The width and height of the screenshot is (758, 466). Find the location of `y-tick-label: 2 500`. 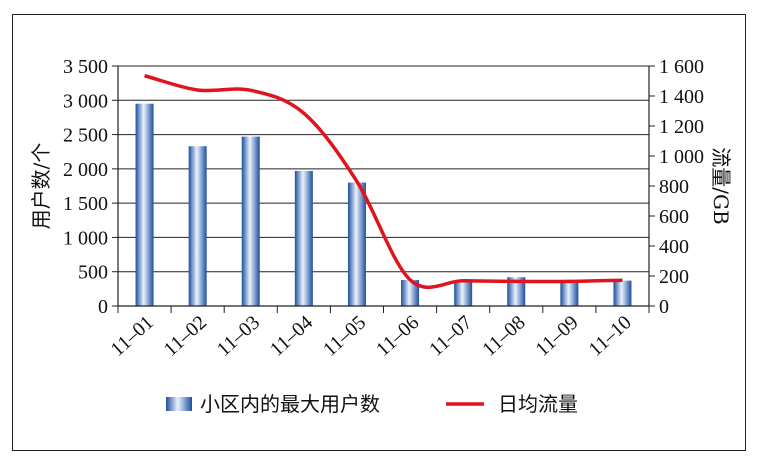

y-tick-label: 2 500 is located at coordinates (85, 136).